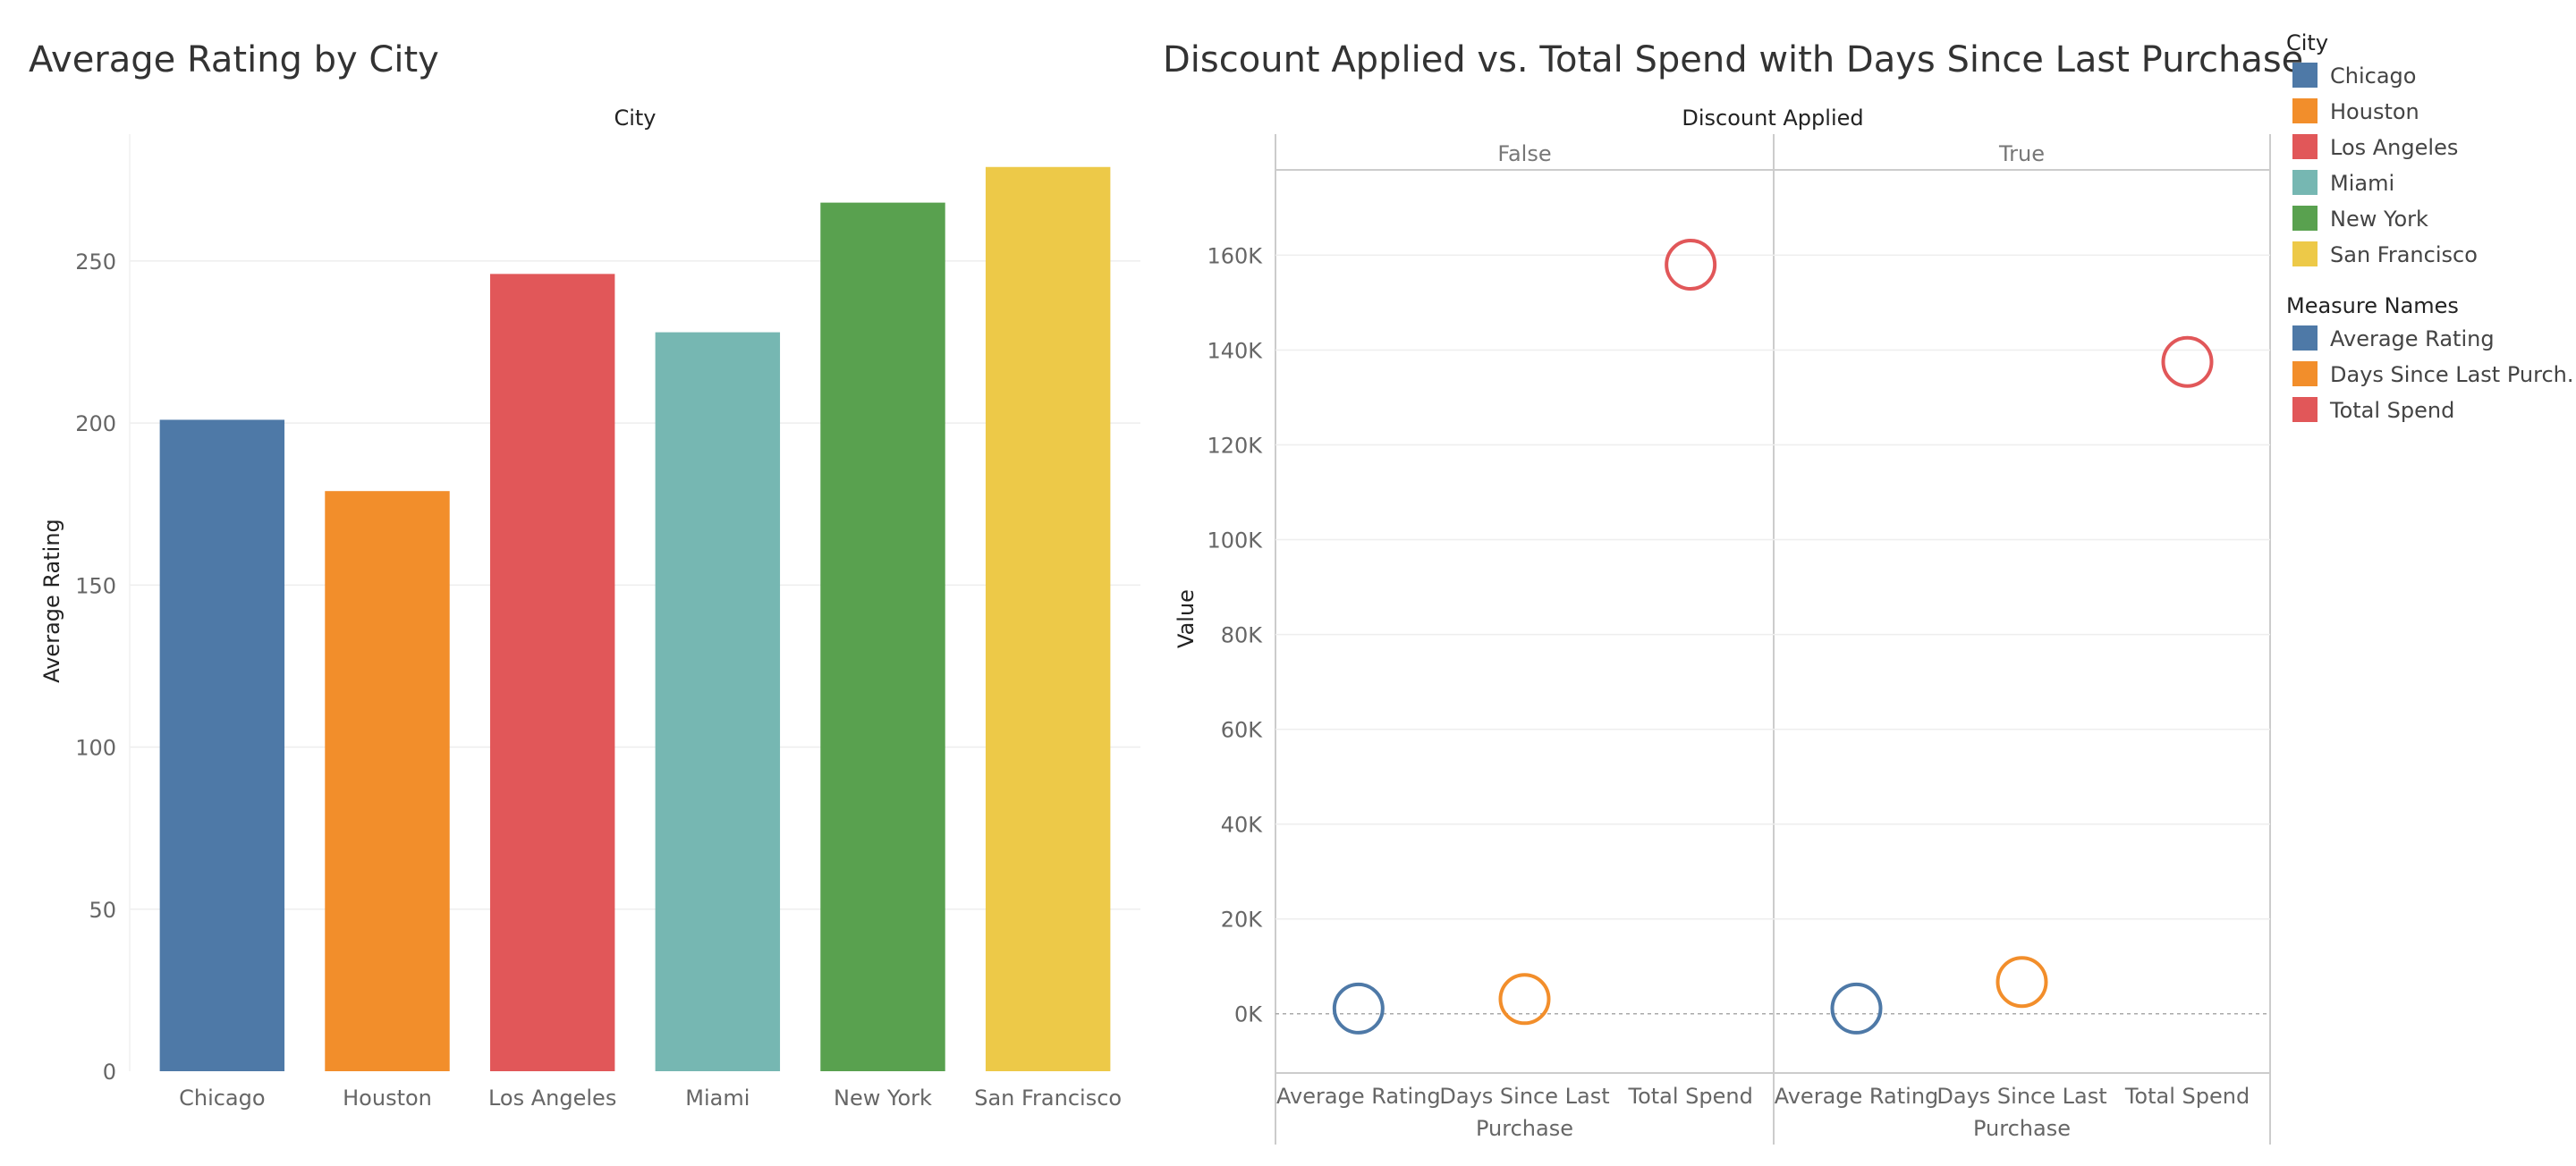 This screenshot has height=1166, width=2576. What do you see at coordinates (1048, 618) in the screenshot?
I see `bar-san-francisco` at bounding box center [1048, 618].